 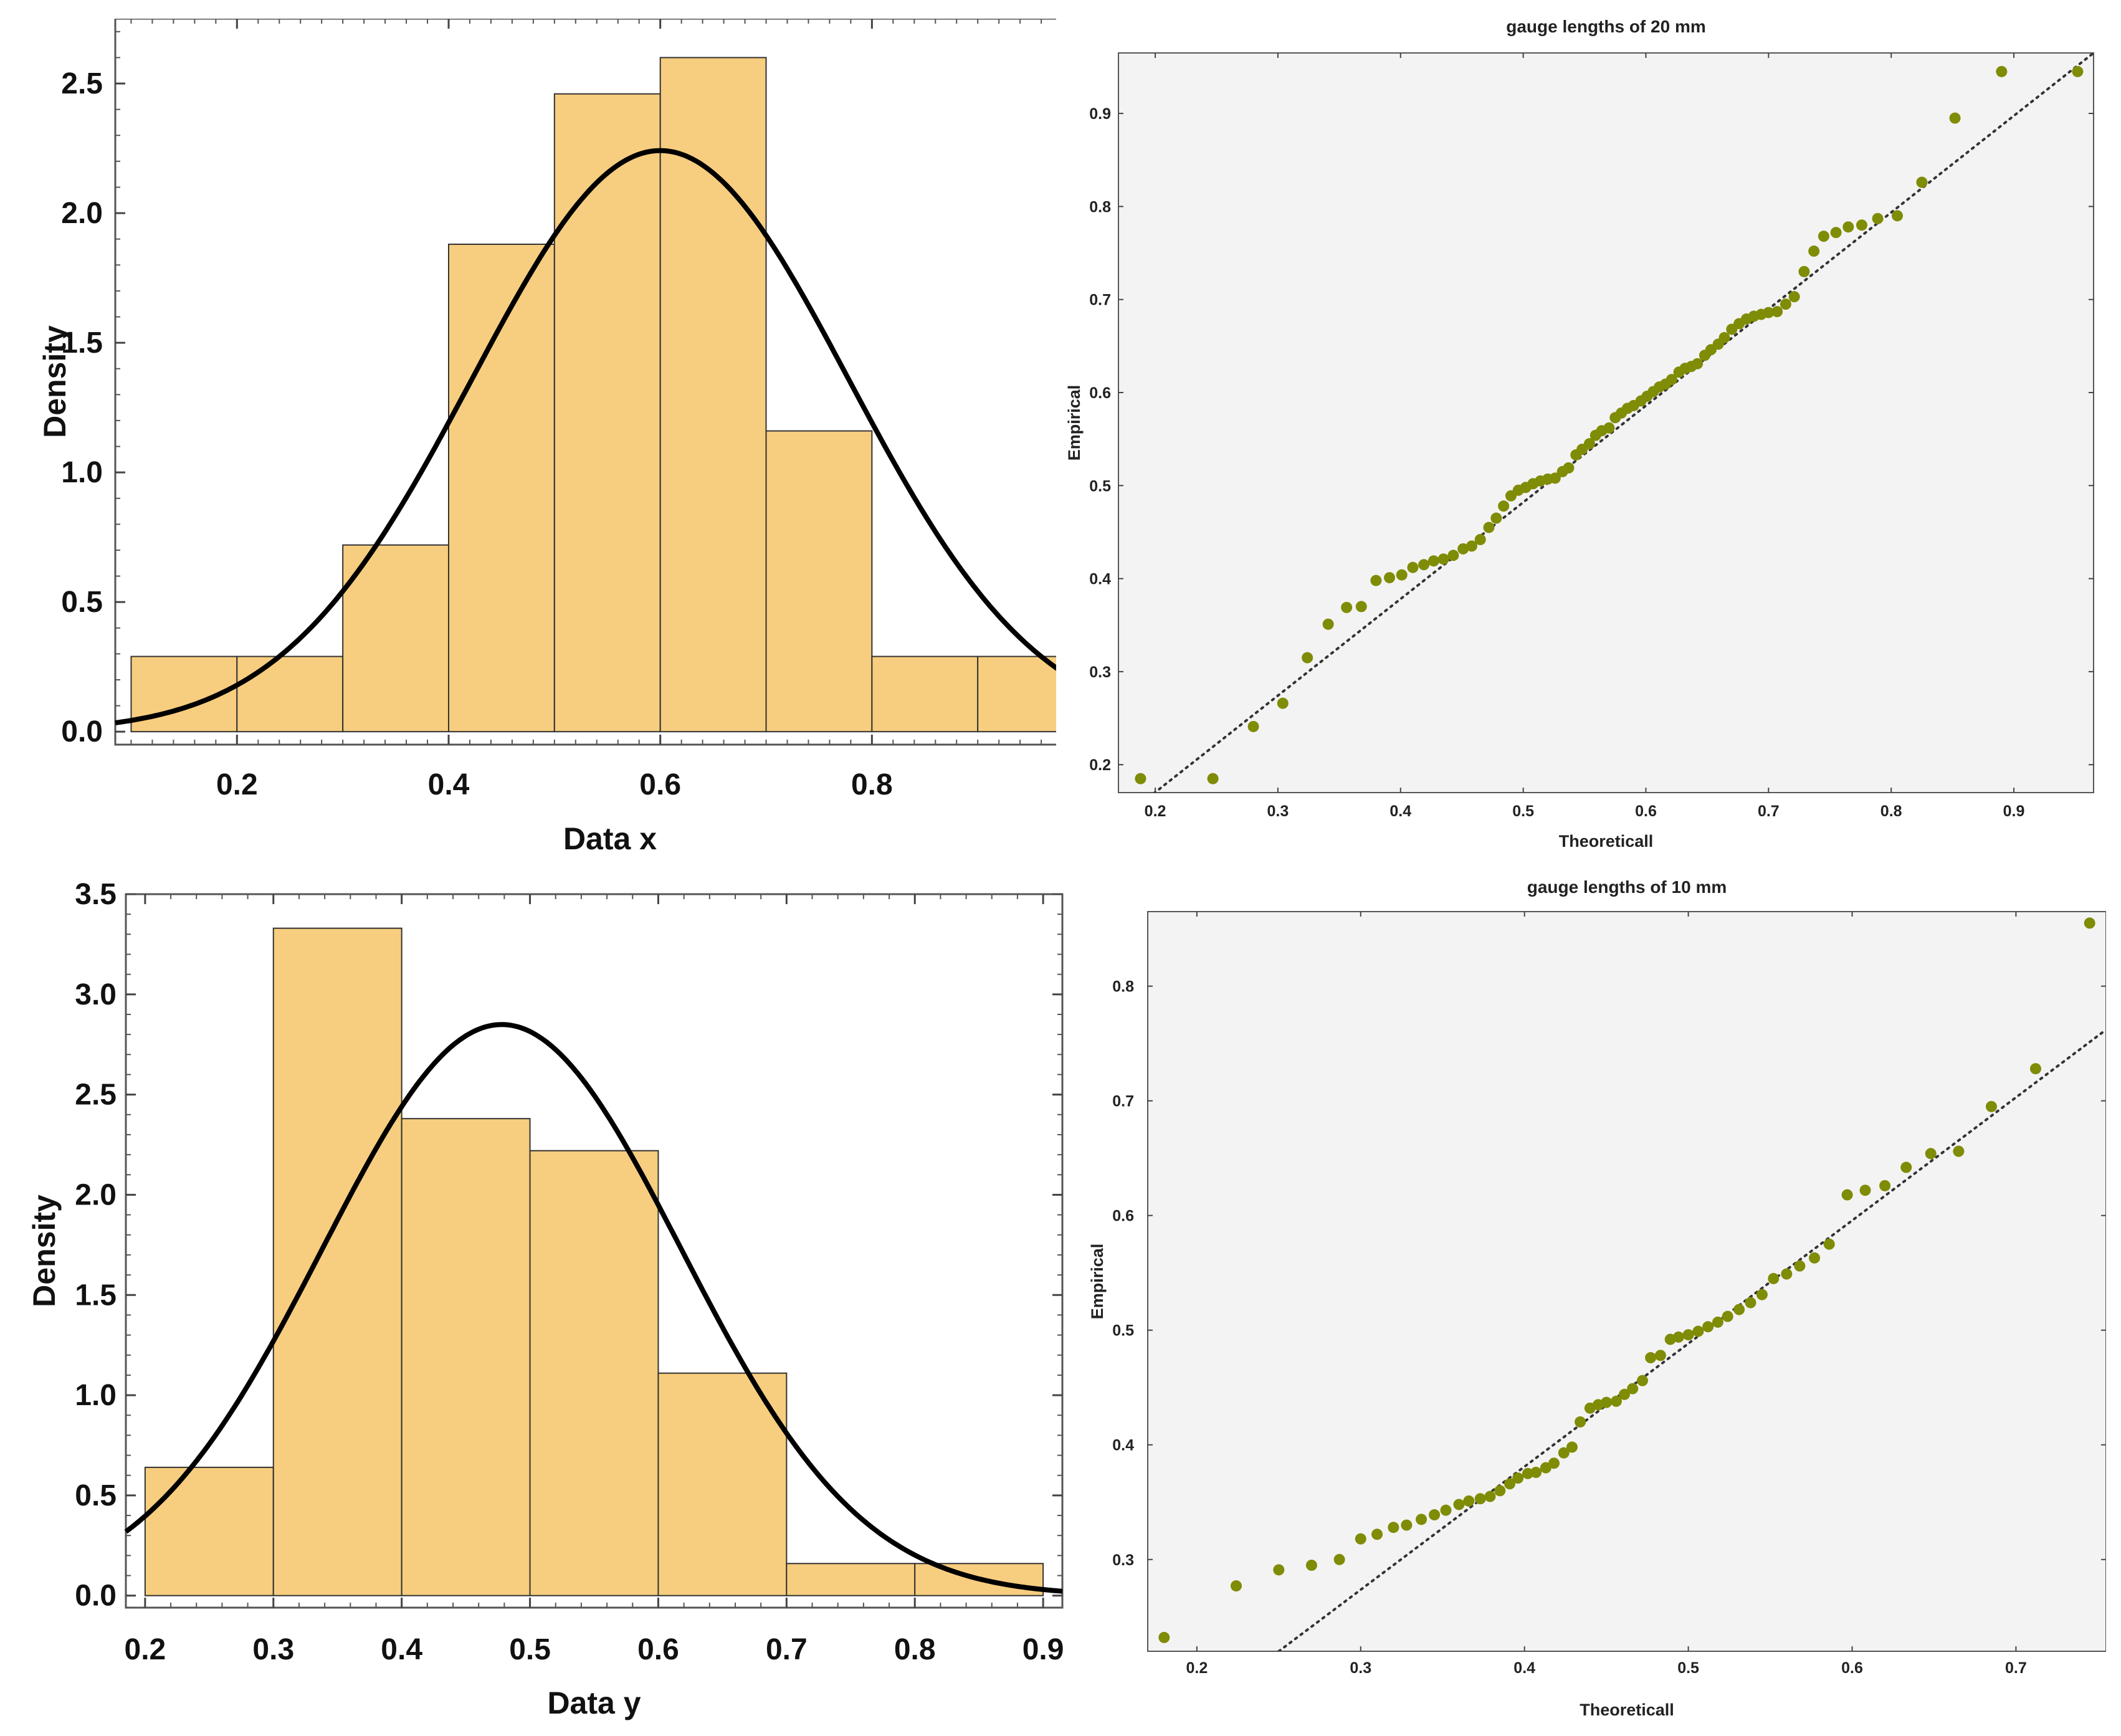 What do you see at coordinates (1100, 672) in the screenshot?
I see `y-tick-label: 0.3` at bounding box center [1100, 672].